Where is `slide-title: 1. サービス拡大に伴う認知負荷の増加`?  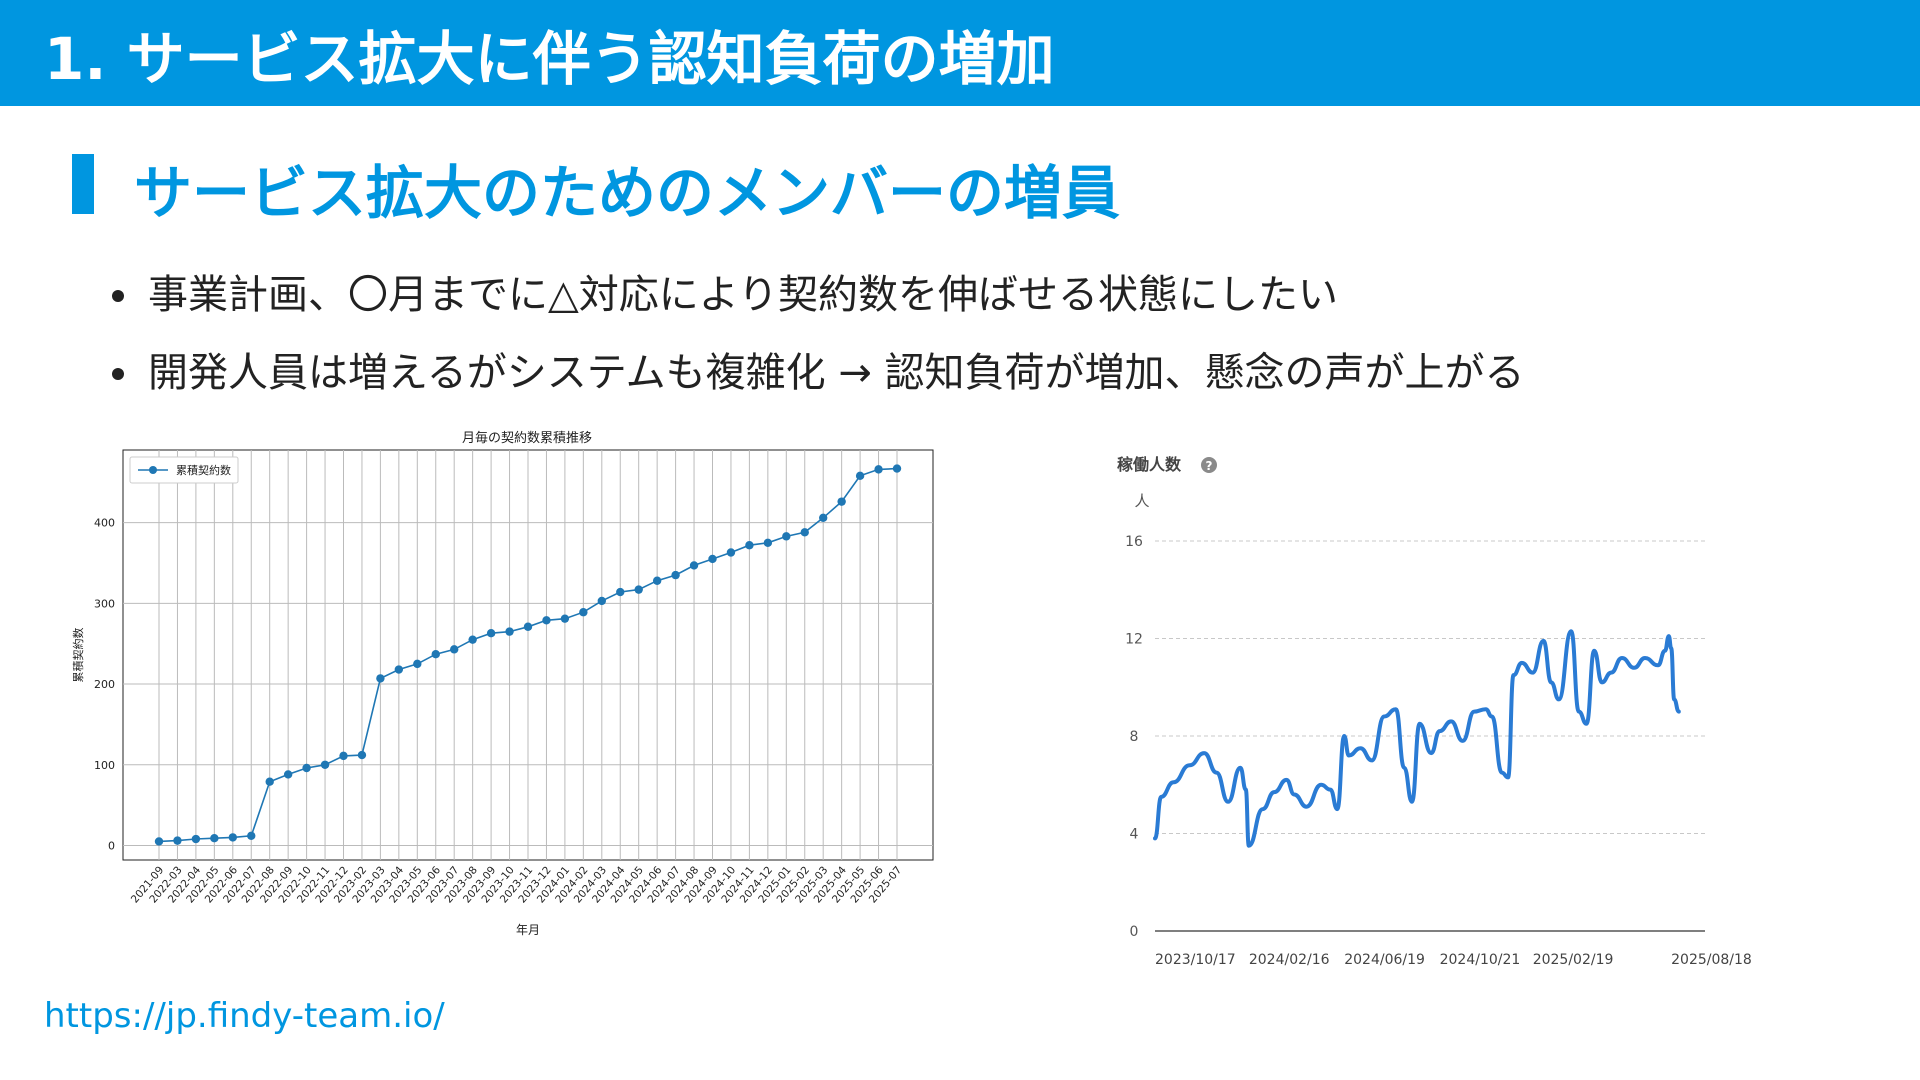
slide-title: 1. サービス拡大に伴う認知負荷の増加 is located at coordinates (549, 59).